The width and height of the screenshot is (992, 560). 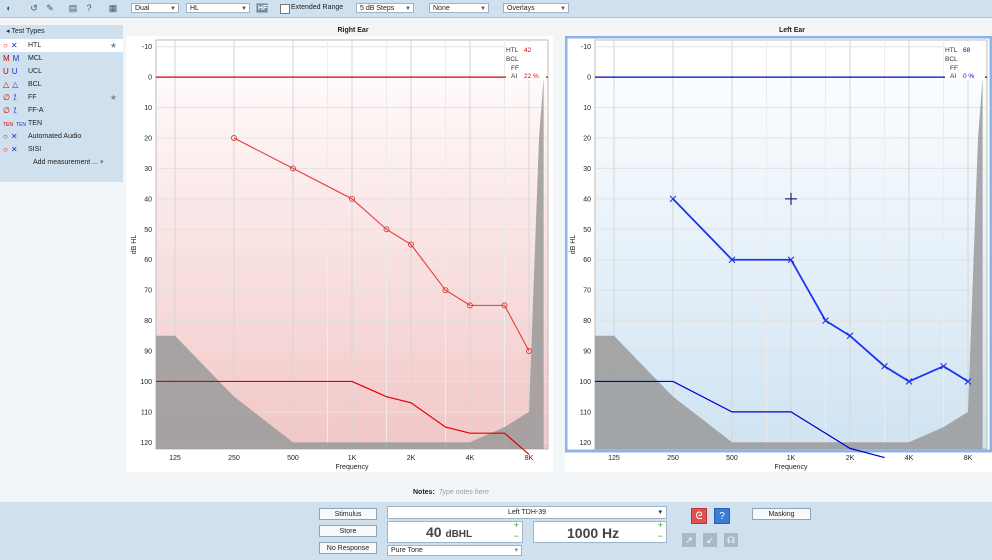 I want to click on level-display: 40 dBHL + −, so click(x=455, y=531).